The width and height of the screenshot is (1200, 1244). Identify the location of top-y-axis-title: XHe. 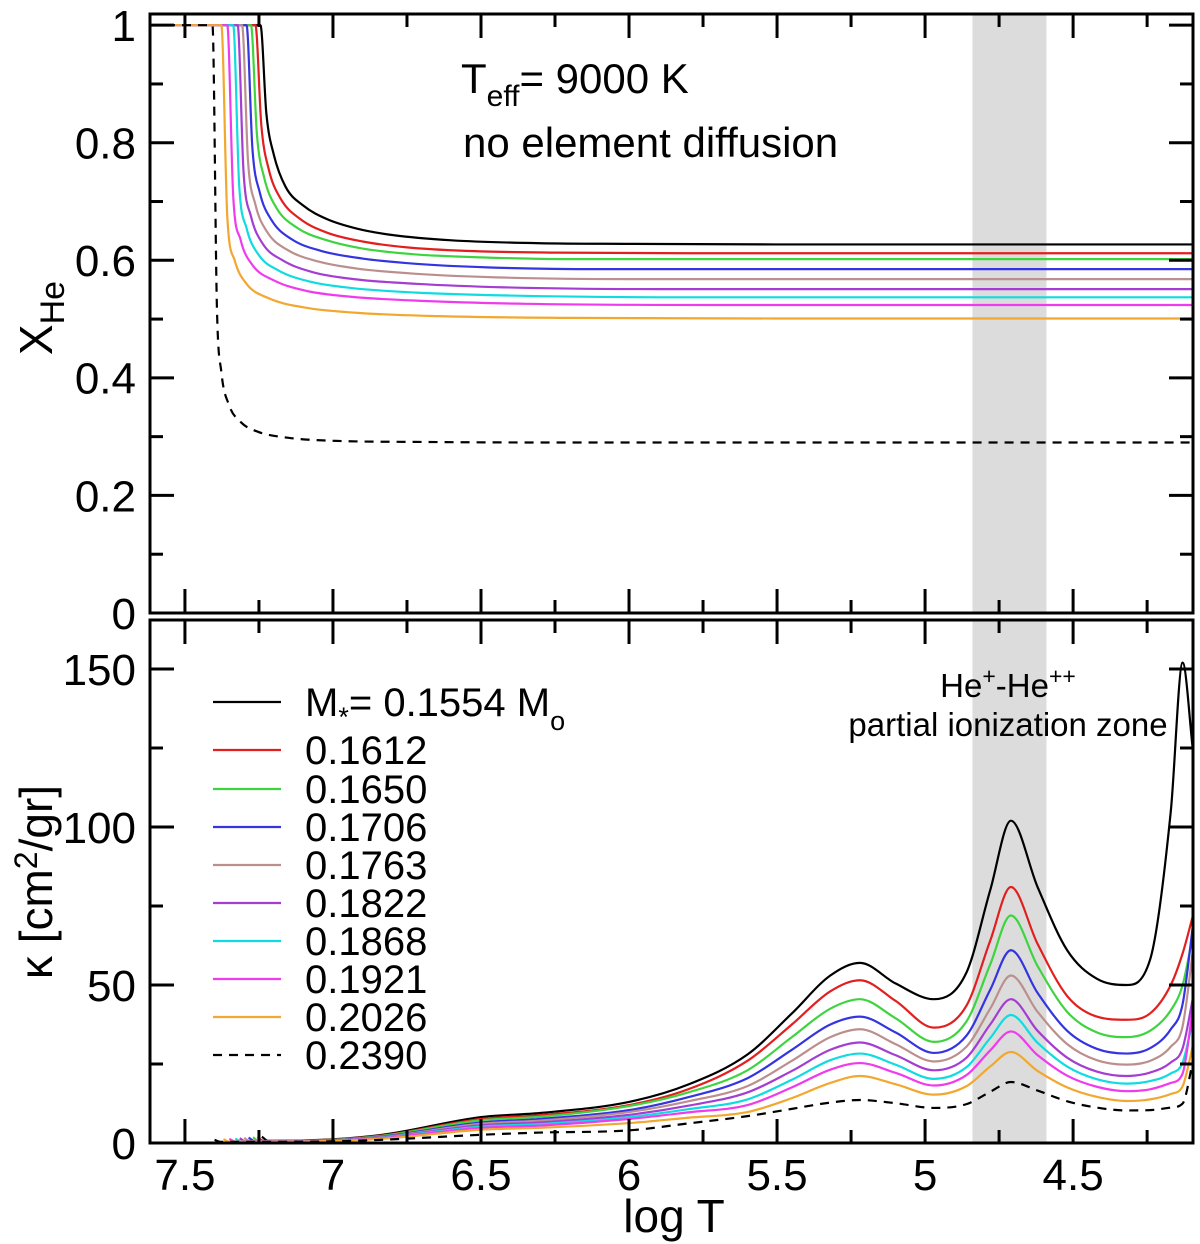
(41, 318).